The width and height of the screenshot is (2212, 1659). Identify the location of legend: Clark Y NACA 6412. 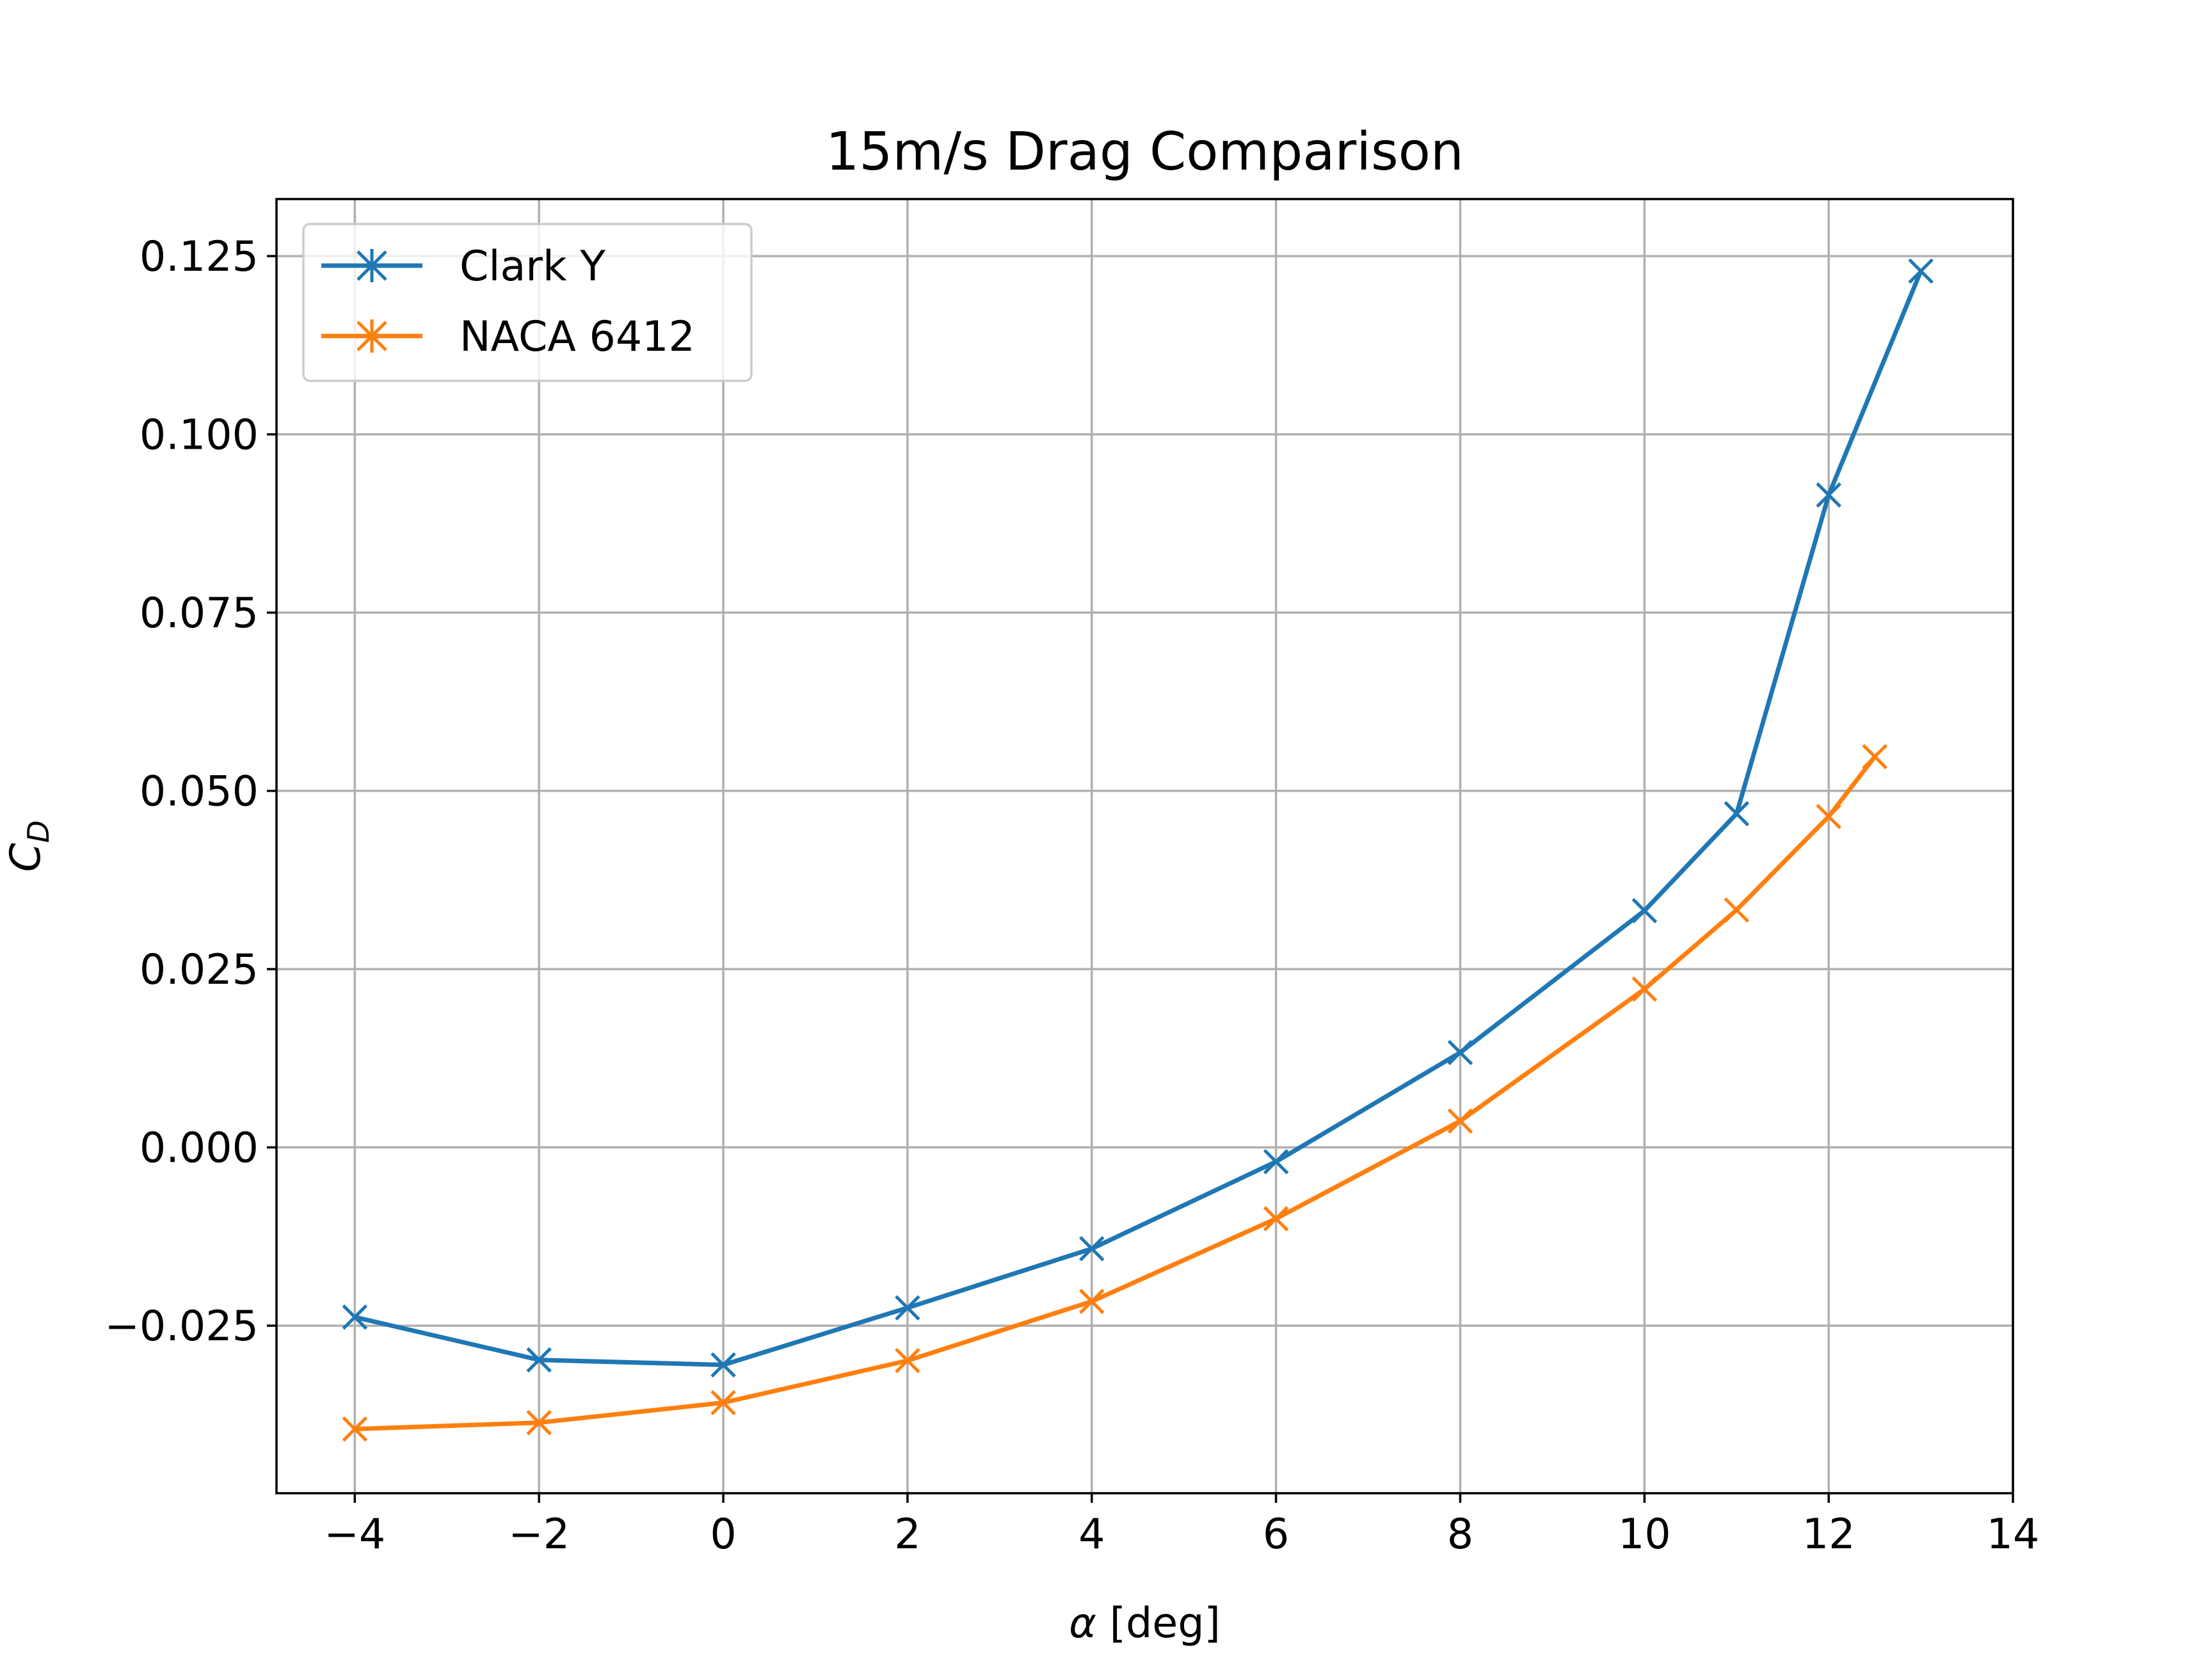
(527, 302).